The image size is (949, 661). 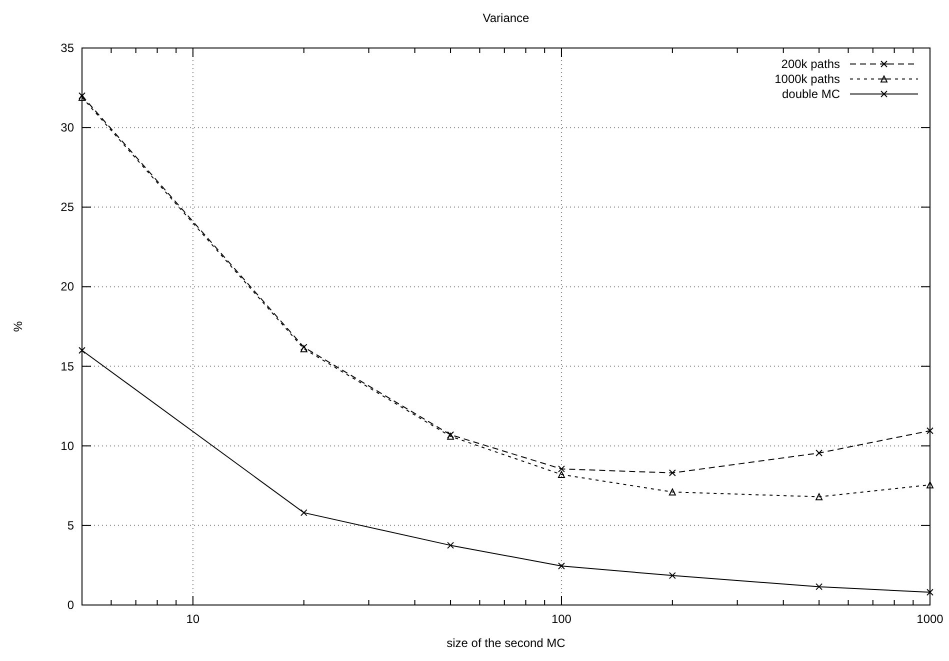 What do you see at coordinates (930, 619) in the screenshot?
I see `x-tick-label: 1000` at bounding box center [930, 619].